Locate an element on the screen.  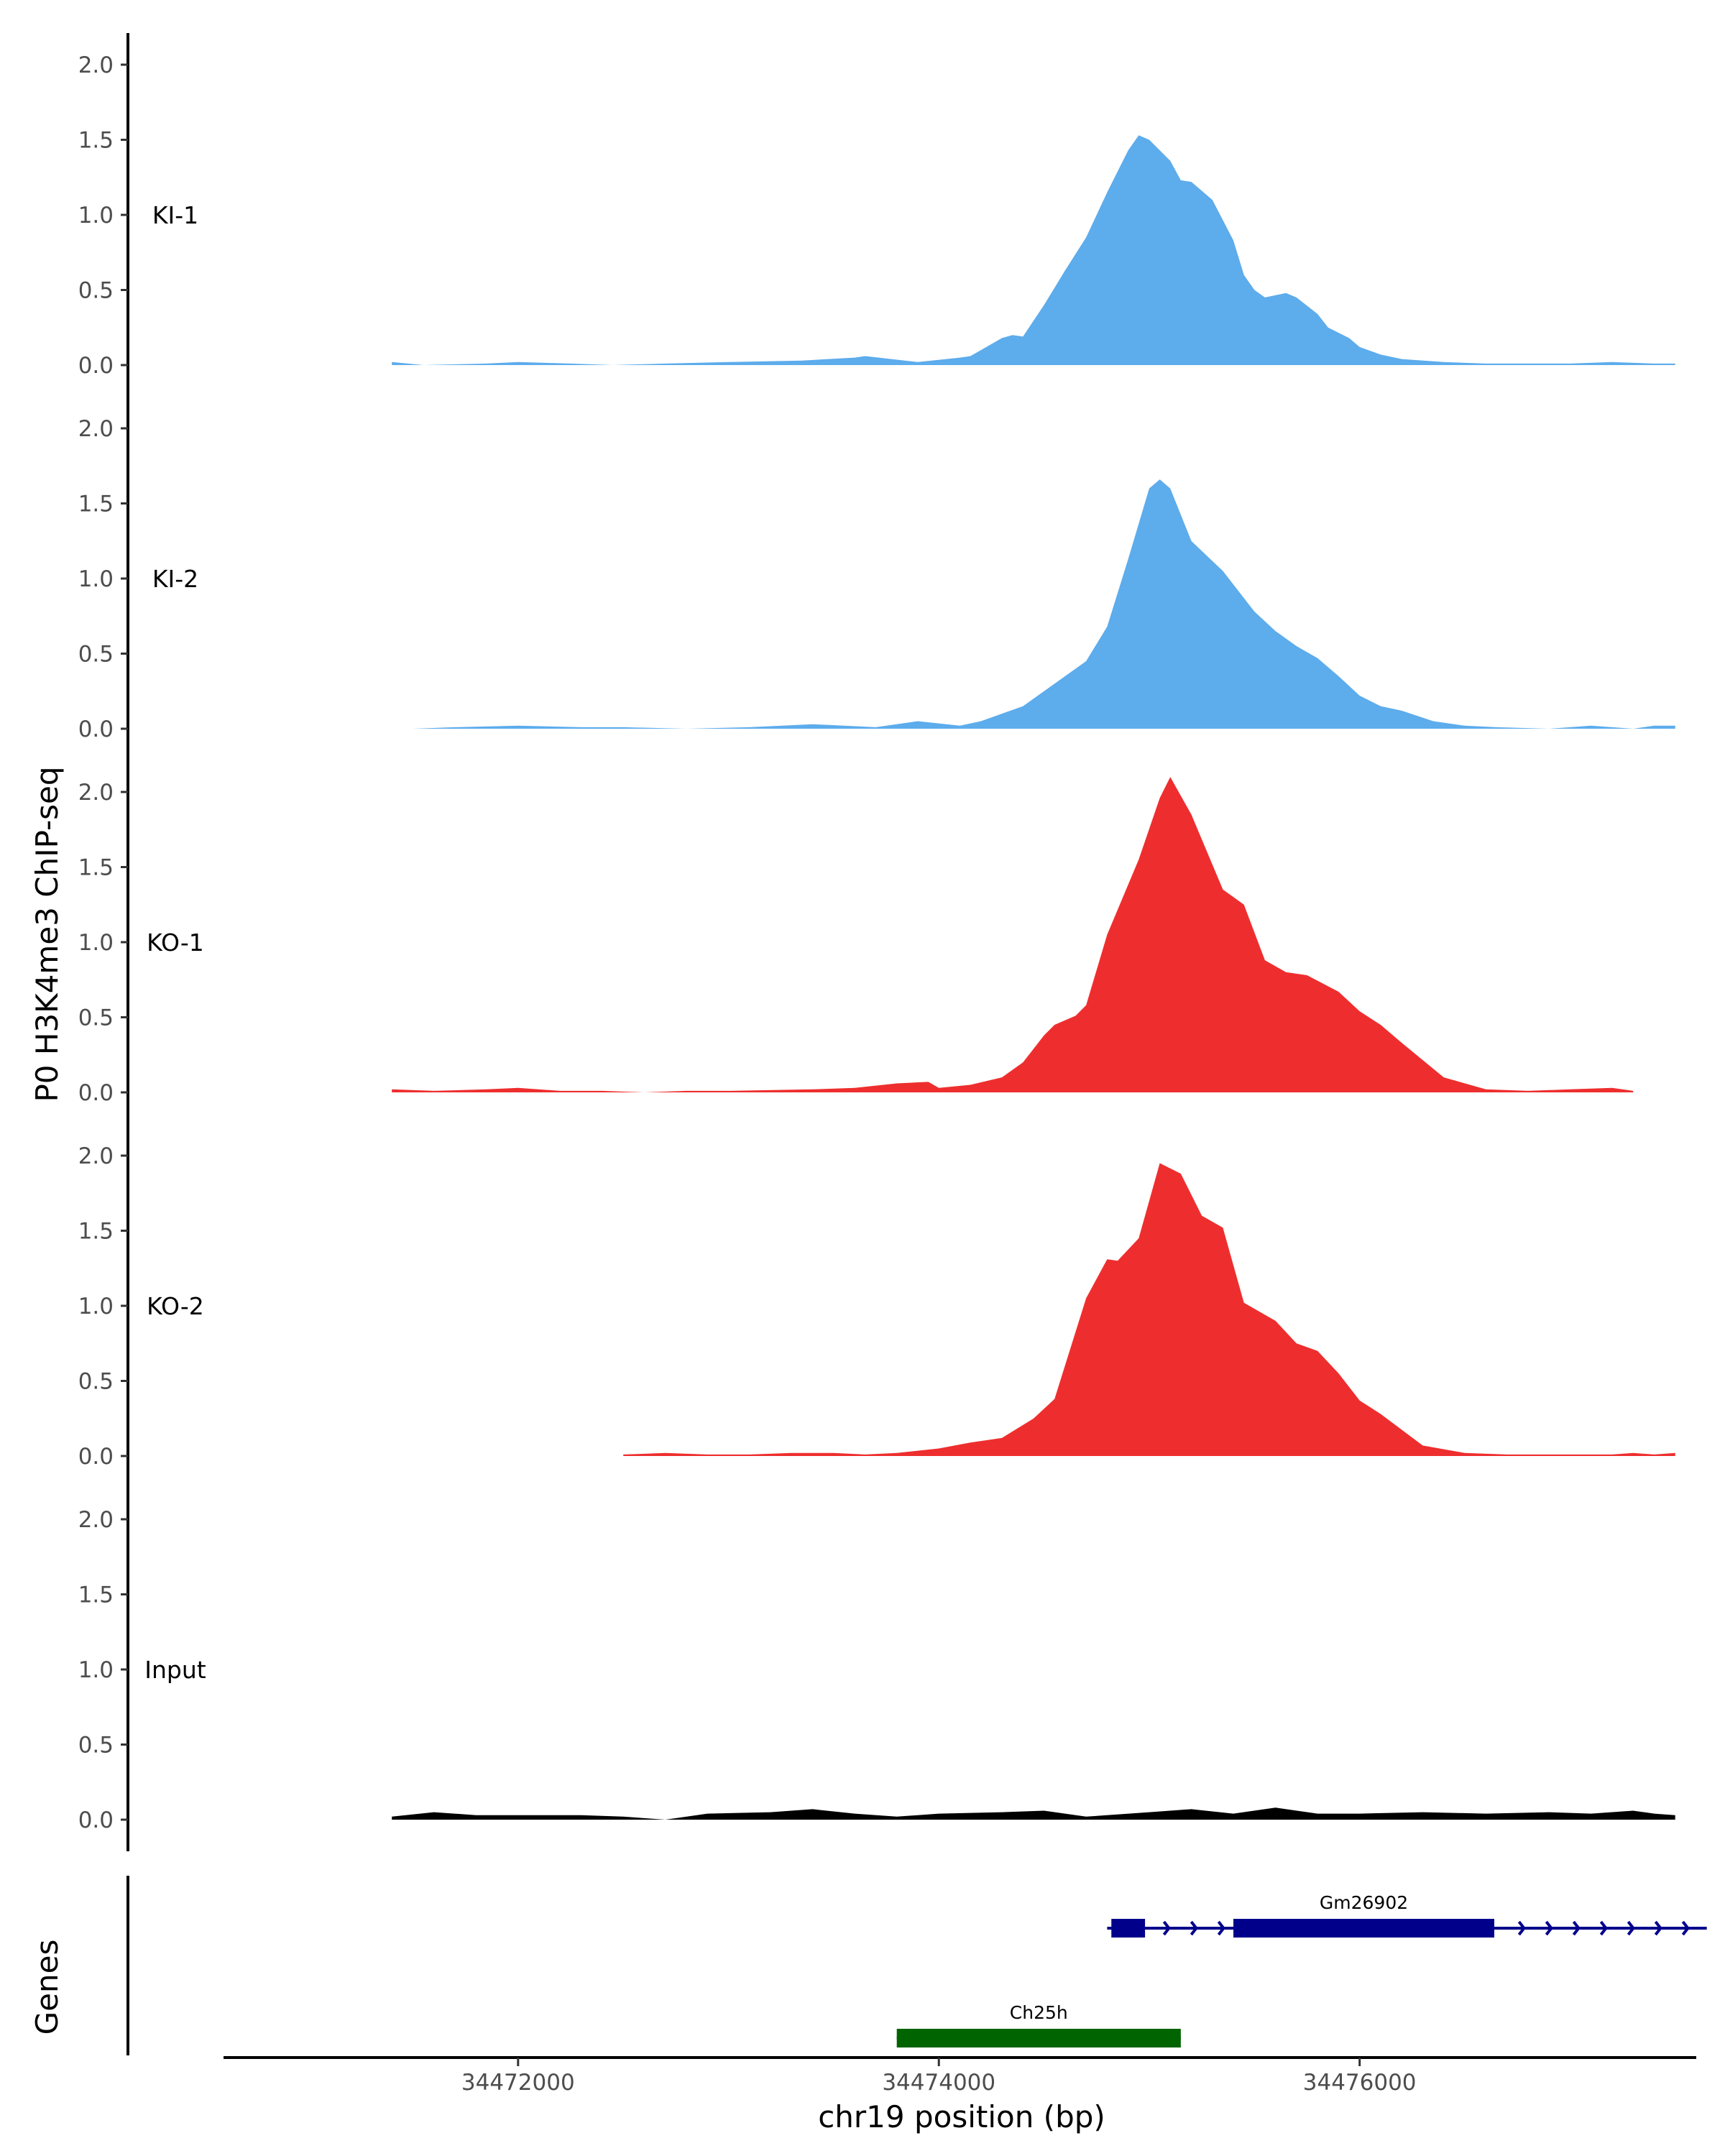
coverage-area-input is located at coordinates (1033, 1813).